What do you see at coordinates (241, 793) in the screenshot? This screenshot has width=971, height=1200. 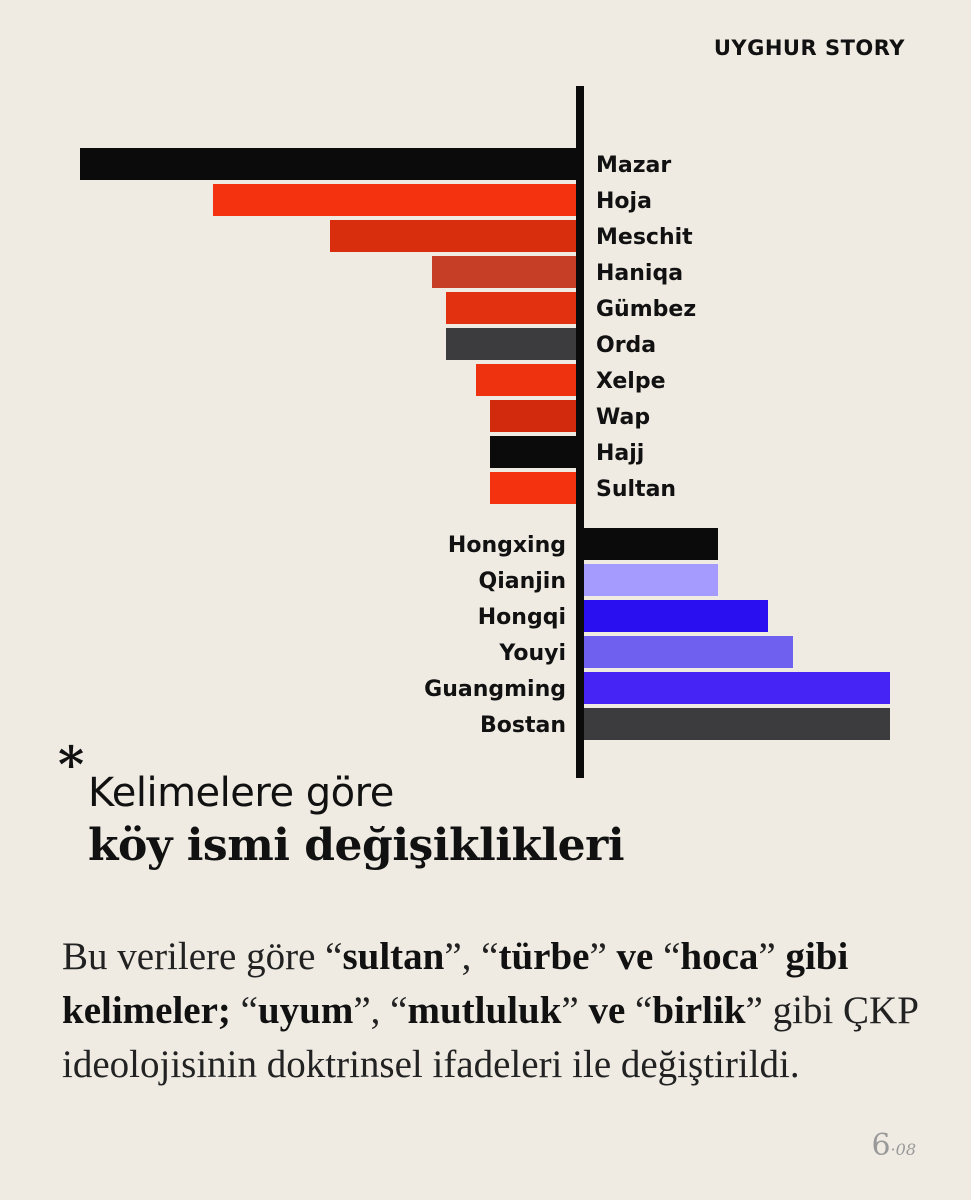 I see `headline-line-1: Kelimelere göre` at bounding box center [241, 793].